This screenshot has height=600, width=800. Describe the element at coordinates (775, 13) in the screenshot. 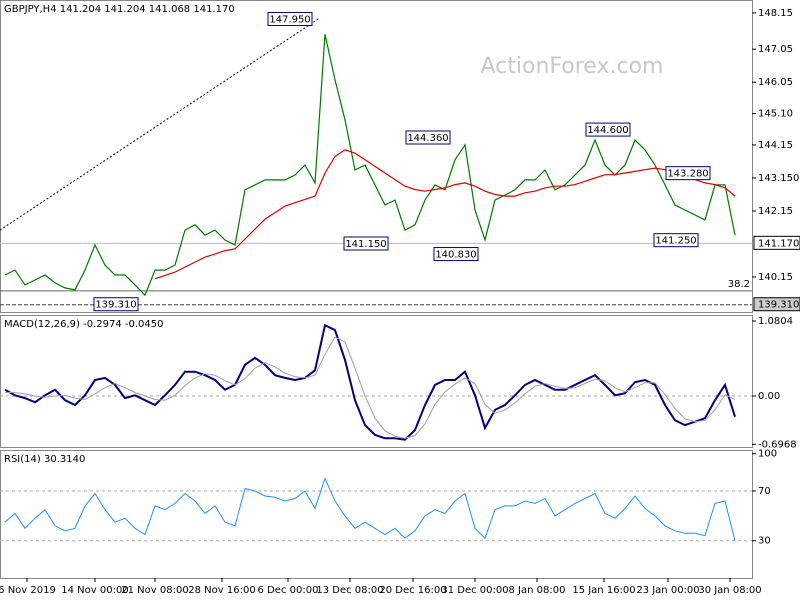

I see `y-tick-label: 148.15` at that location.